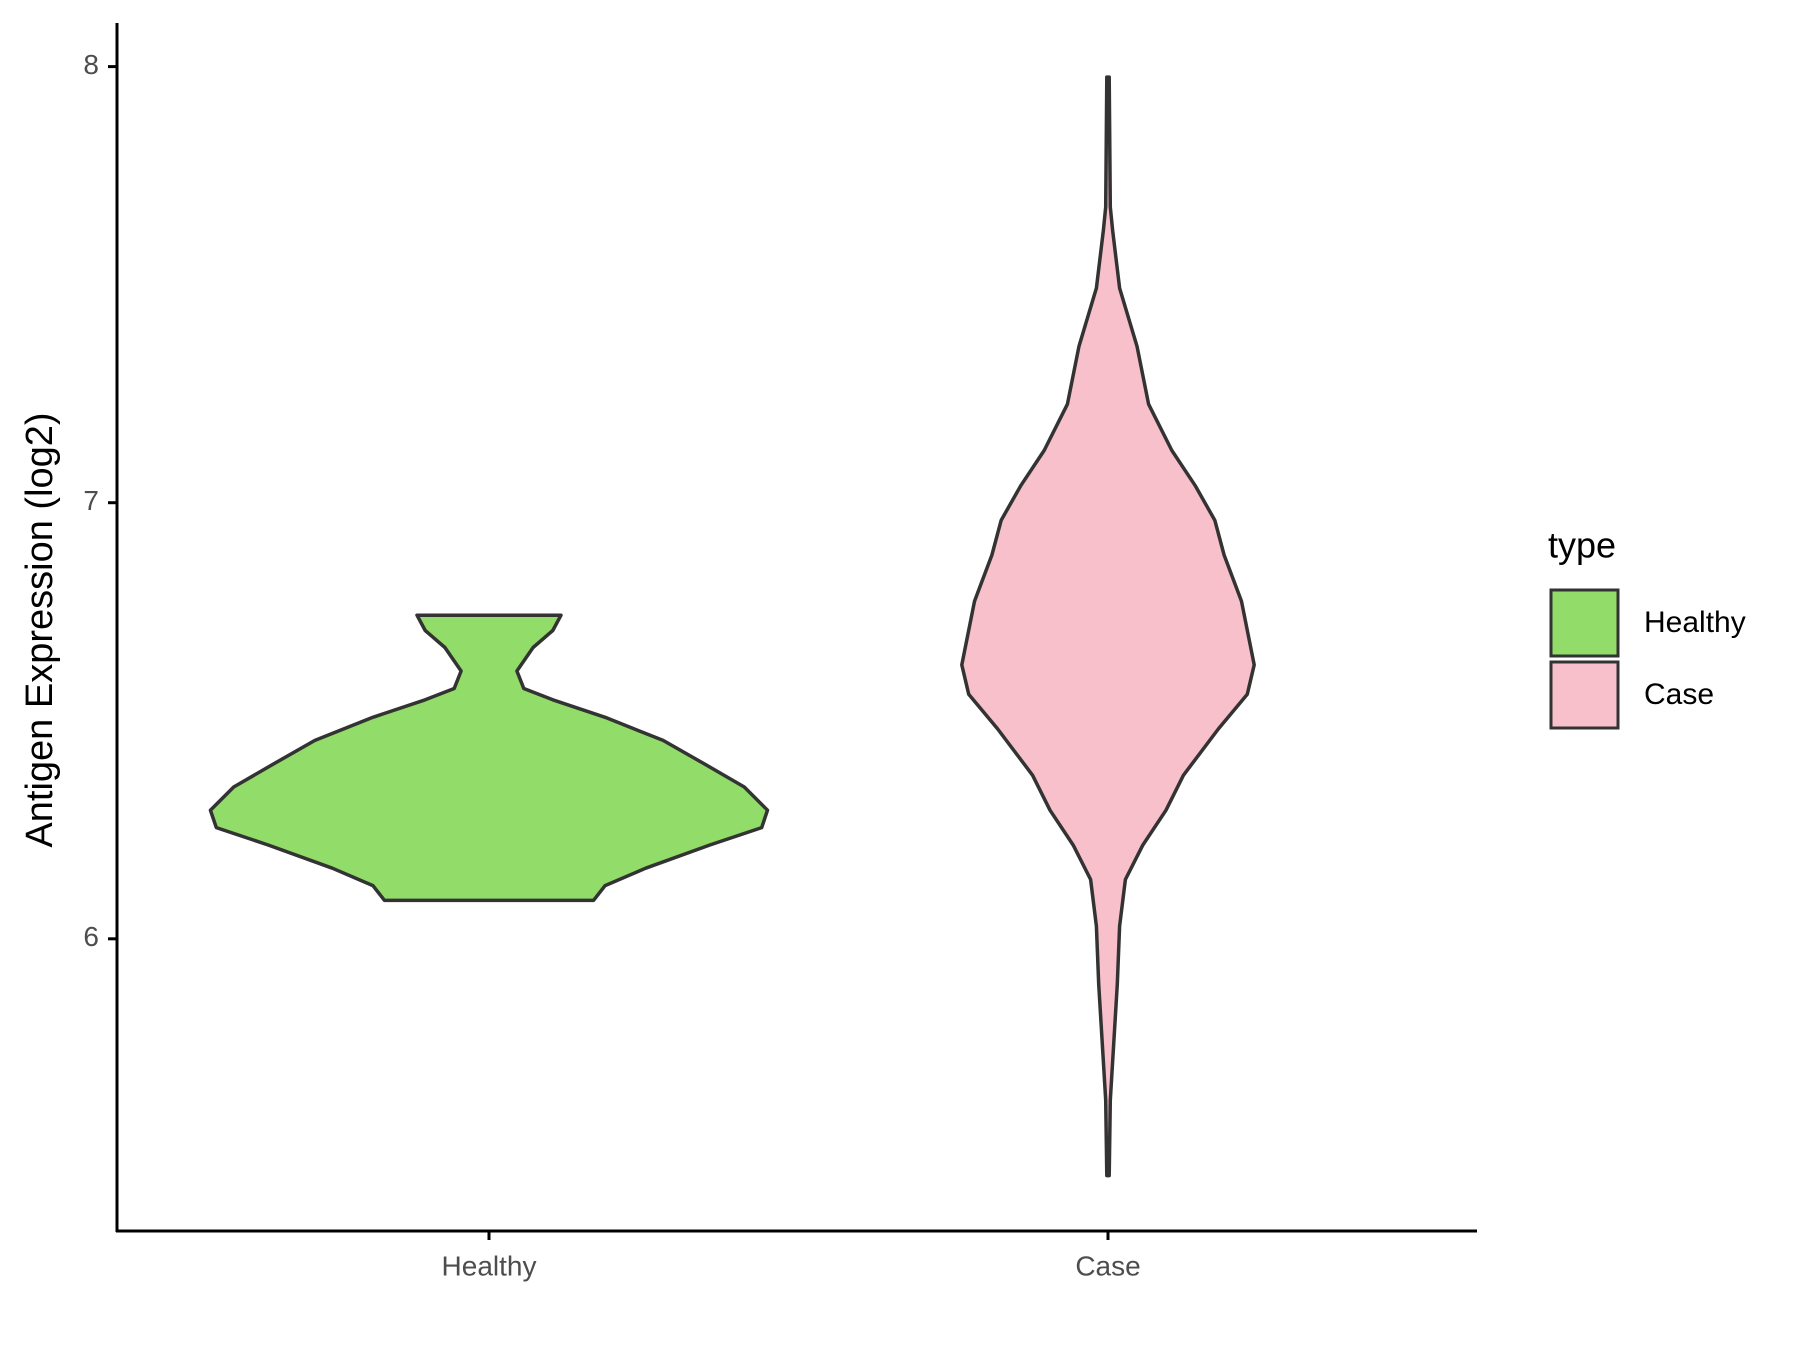 This screenshot has width=1800, height=1350. I want to click on x-tick-label: Healthy, so click(489, 1265).